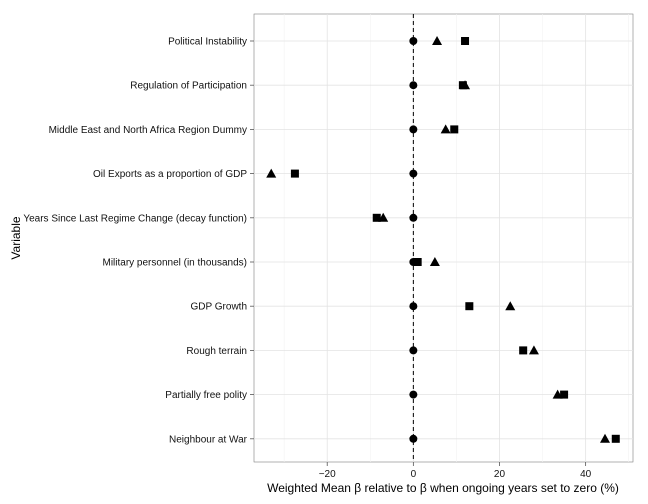  I want to click on y-tick-label: GDP Growth, so click(219, 307).